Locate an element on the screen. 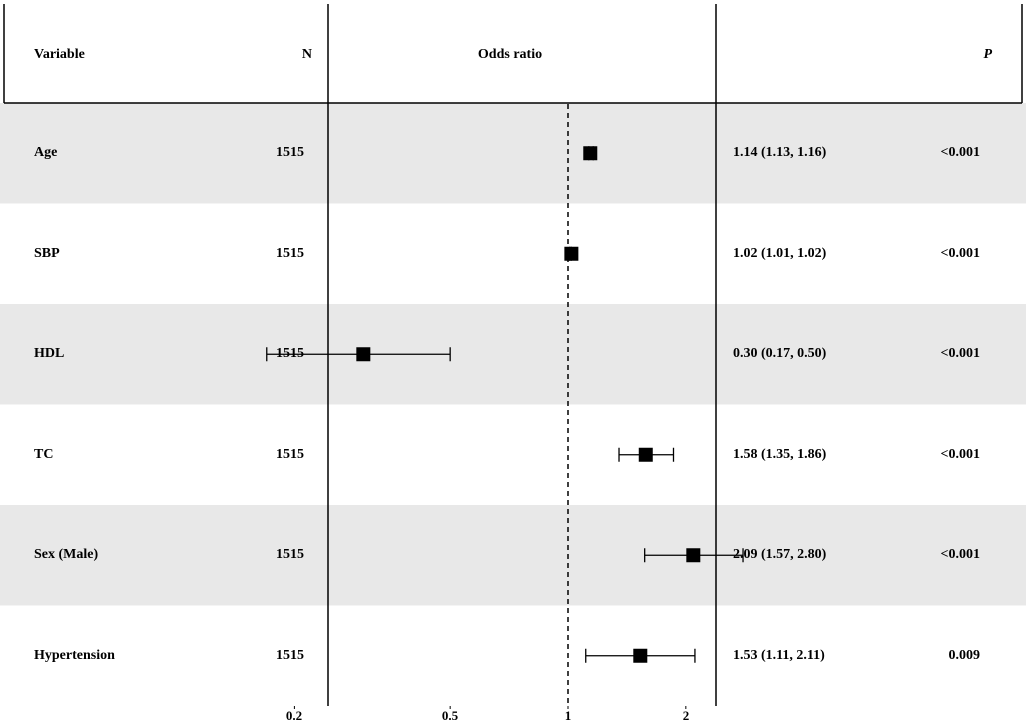  row-variable: Sex (Male) is located at coordinates (66, 554).